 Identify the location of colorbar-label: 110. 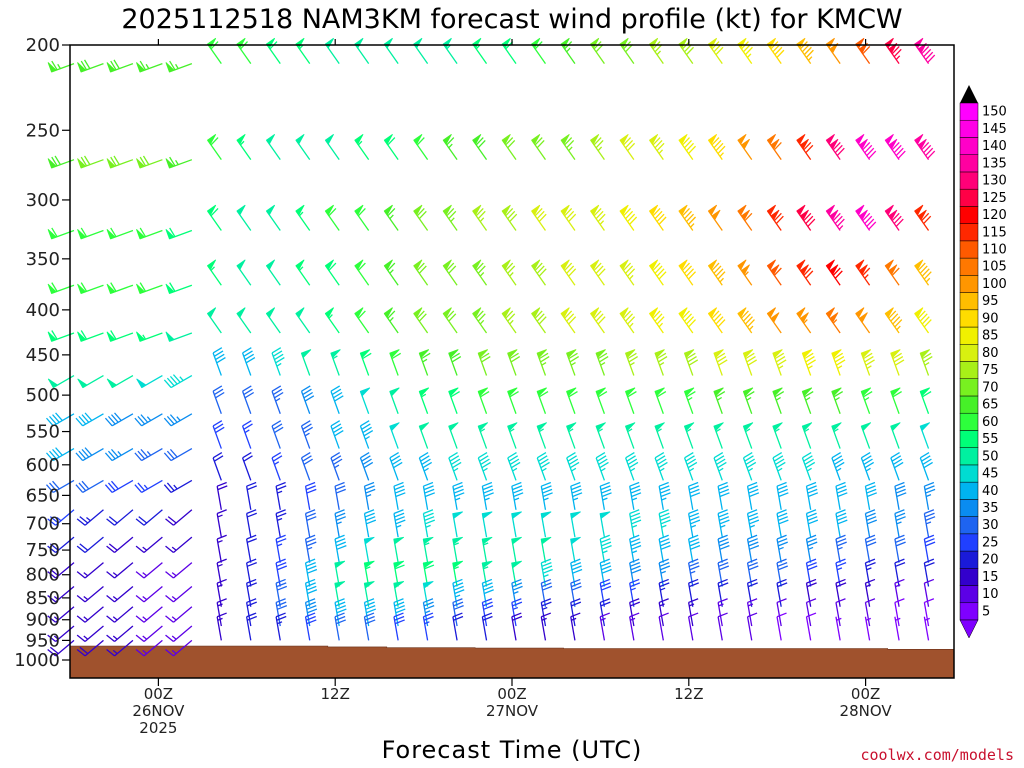
(994, 249).